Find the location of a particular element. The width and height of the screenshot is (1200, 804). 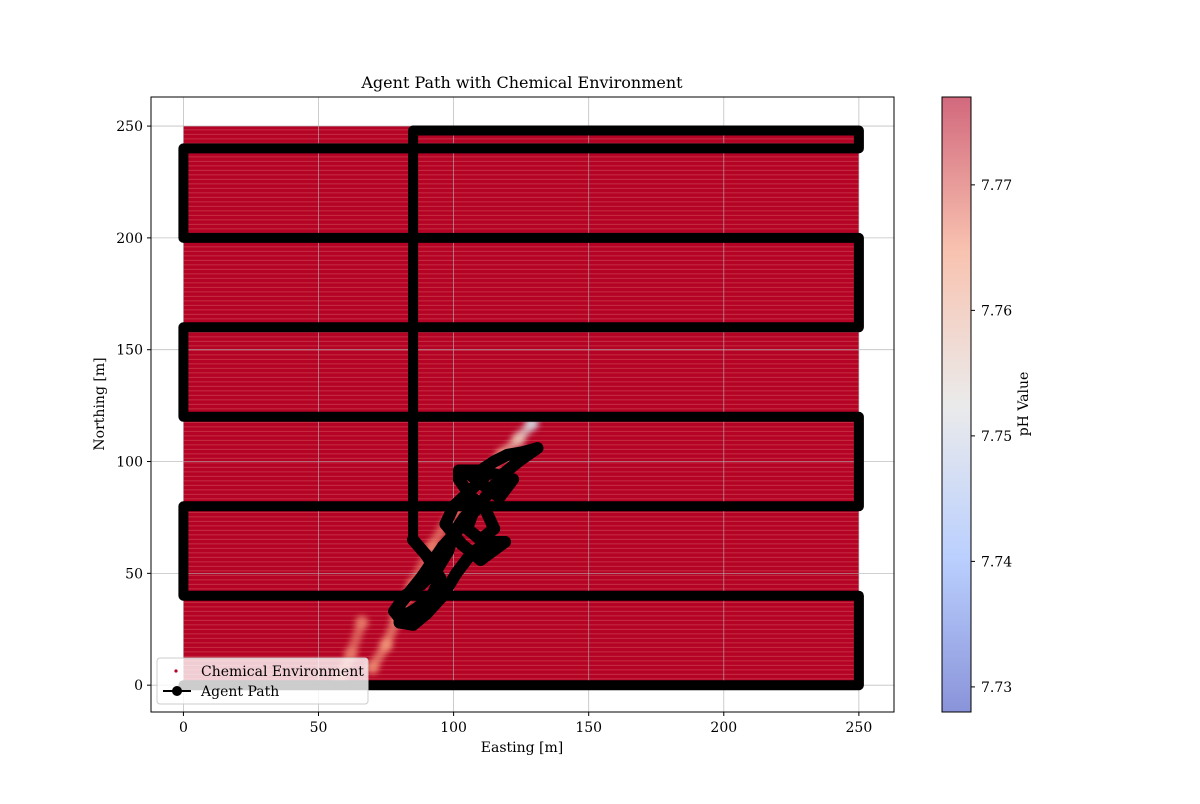

x-tick-label: 0 is located at coordinates (183, 728).